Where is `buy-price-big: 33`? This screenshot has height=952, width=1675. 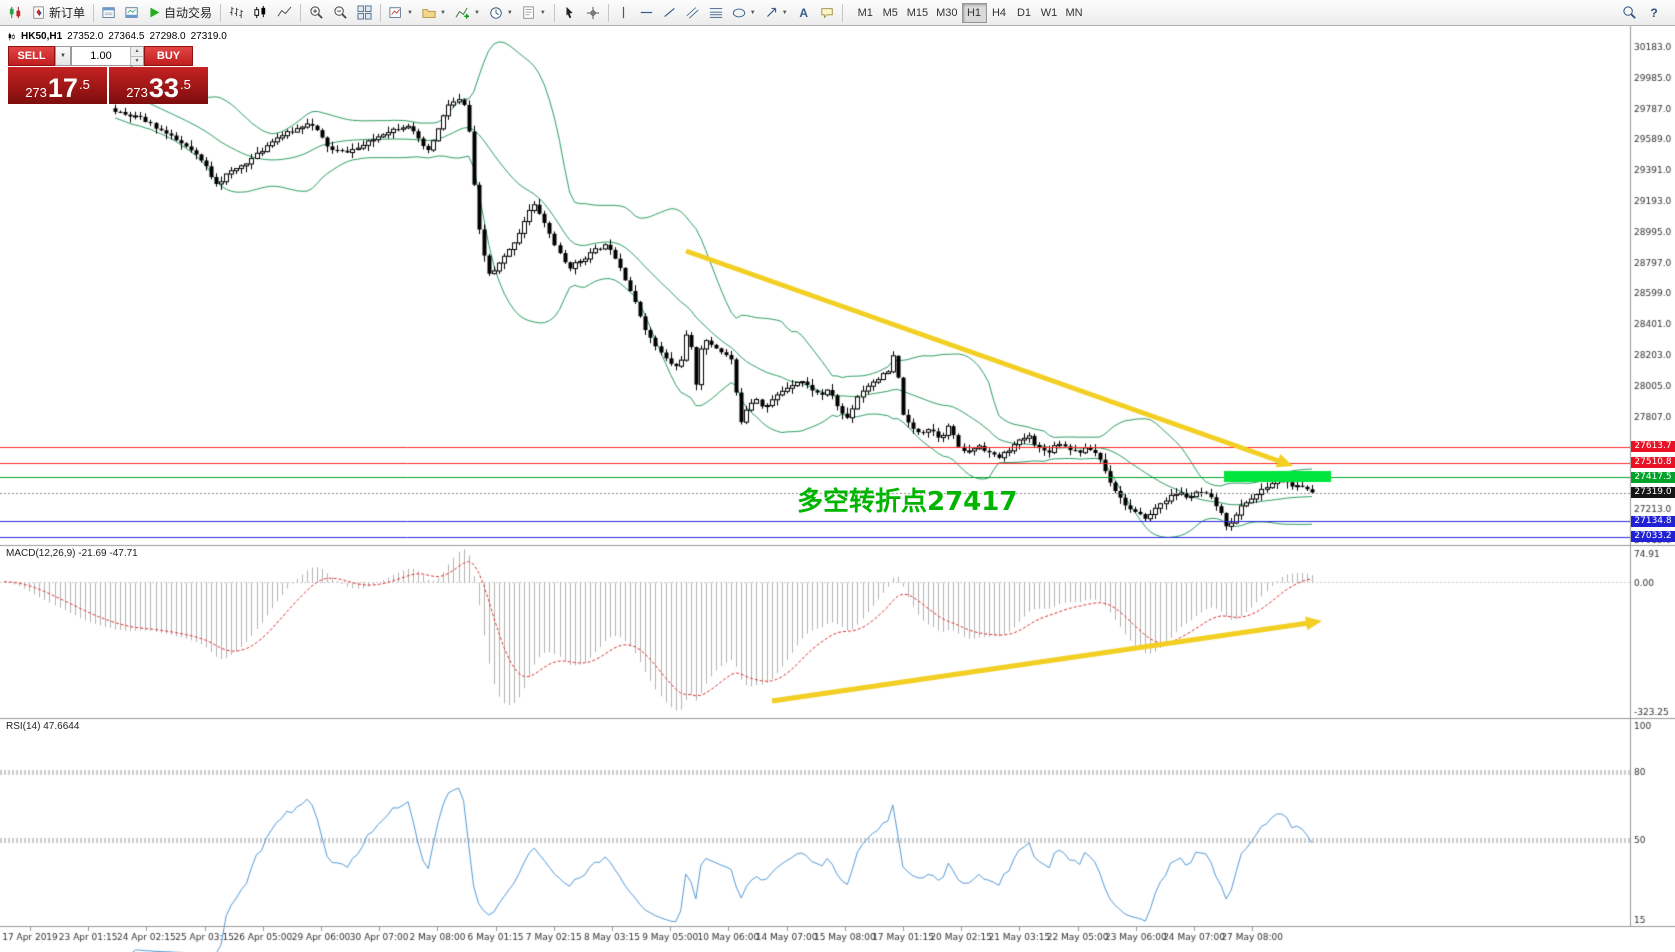
buy-price-big: 33 is located at coordinates (163, 88).